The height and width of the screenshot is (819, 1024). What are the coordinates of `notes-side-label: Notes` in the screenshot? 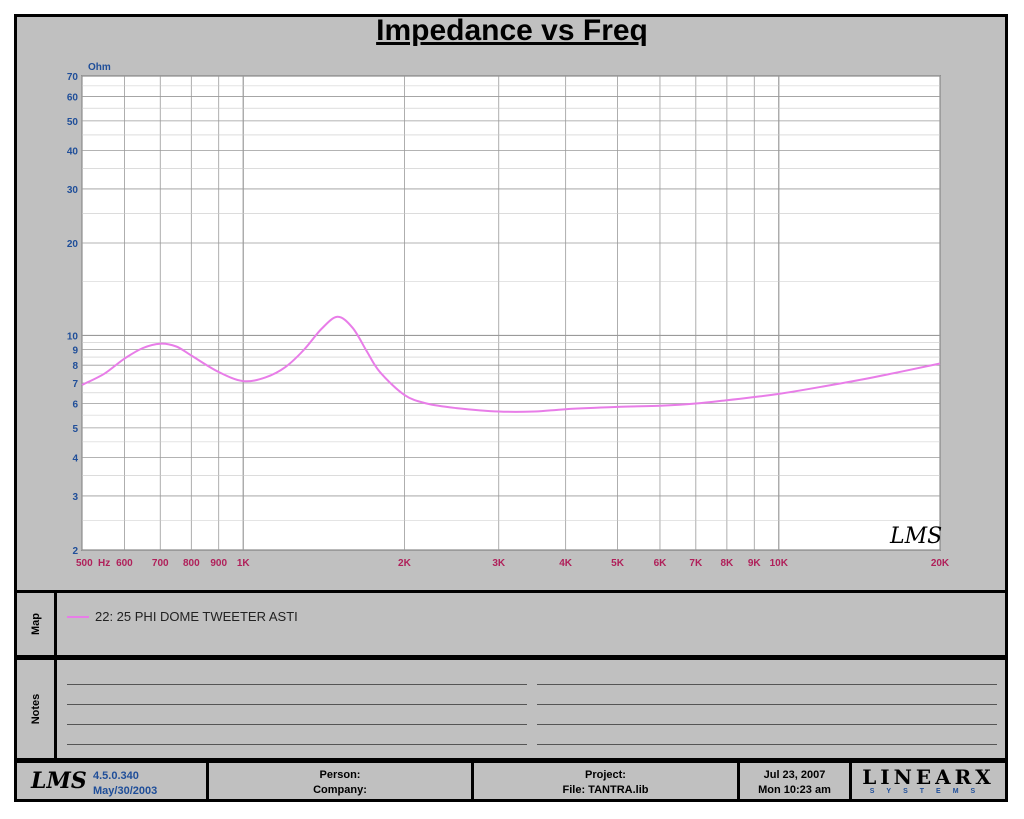 It's located at (37, 709).